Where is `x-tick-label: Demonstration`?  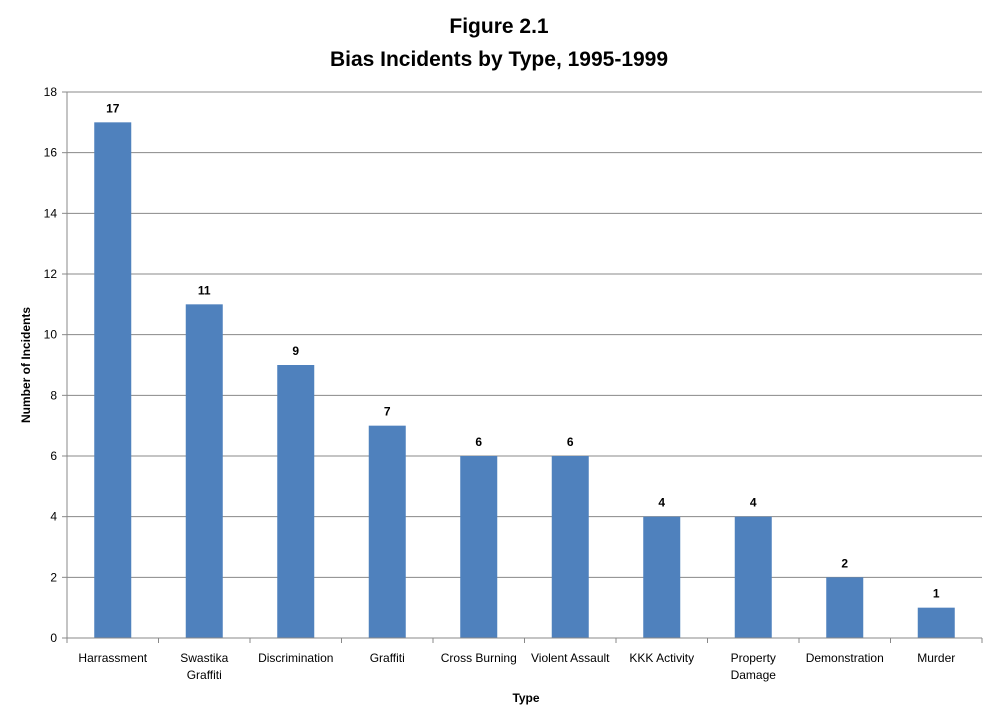
x-tick-label: Demonstration is located at coordinates (845, 658).